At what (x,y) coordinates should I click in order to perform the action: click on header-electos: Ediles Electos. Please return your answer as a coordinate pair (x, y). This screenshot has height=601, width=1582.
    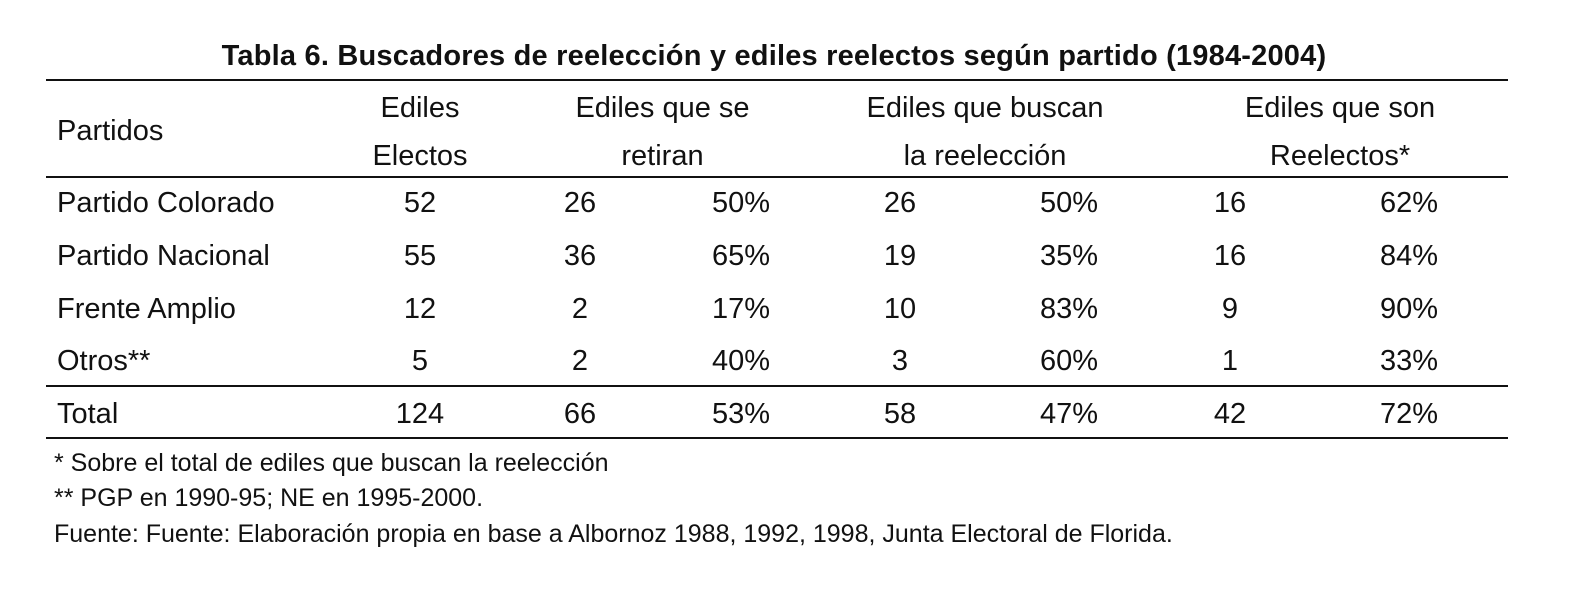
    Looking at the image, I should click on (420, 132).